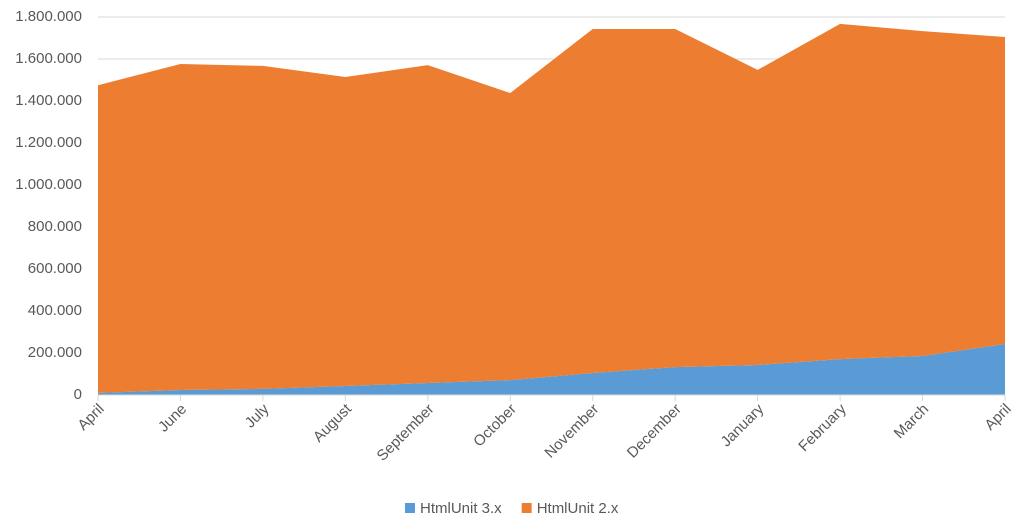  Describe the element at coordinates (911, 421) in the screenshot. I see `x-tick-label: March` at that location.